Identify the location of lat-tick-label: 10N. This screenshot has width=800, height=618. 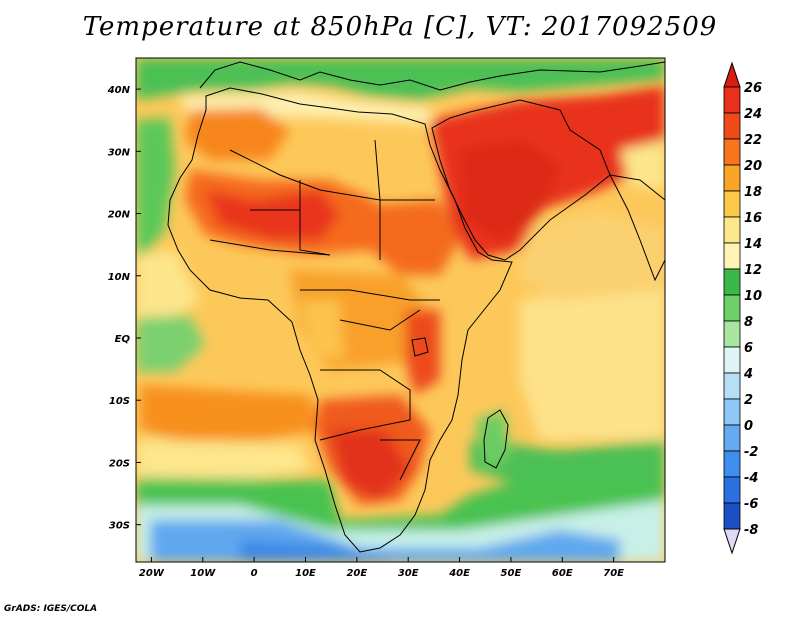
(119, 277).